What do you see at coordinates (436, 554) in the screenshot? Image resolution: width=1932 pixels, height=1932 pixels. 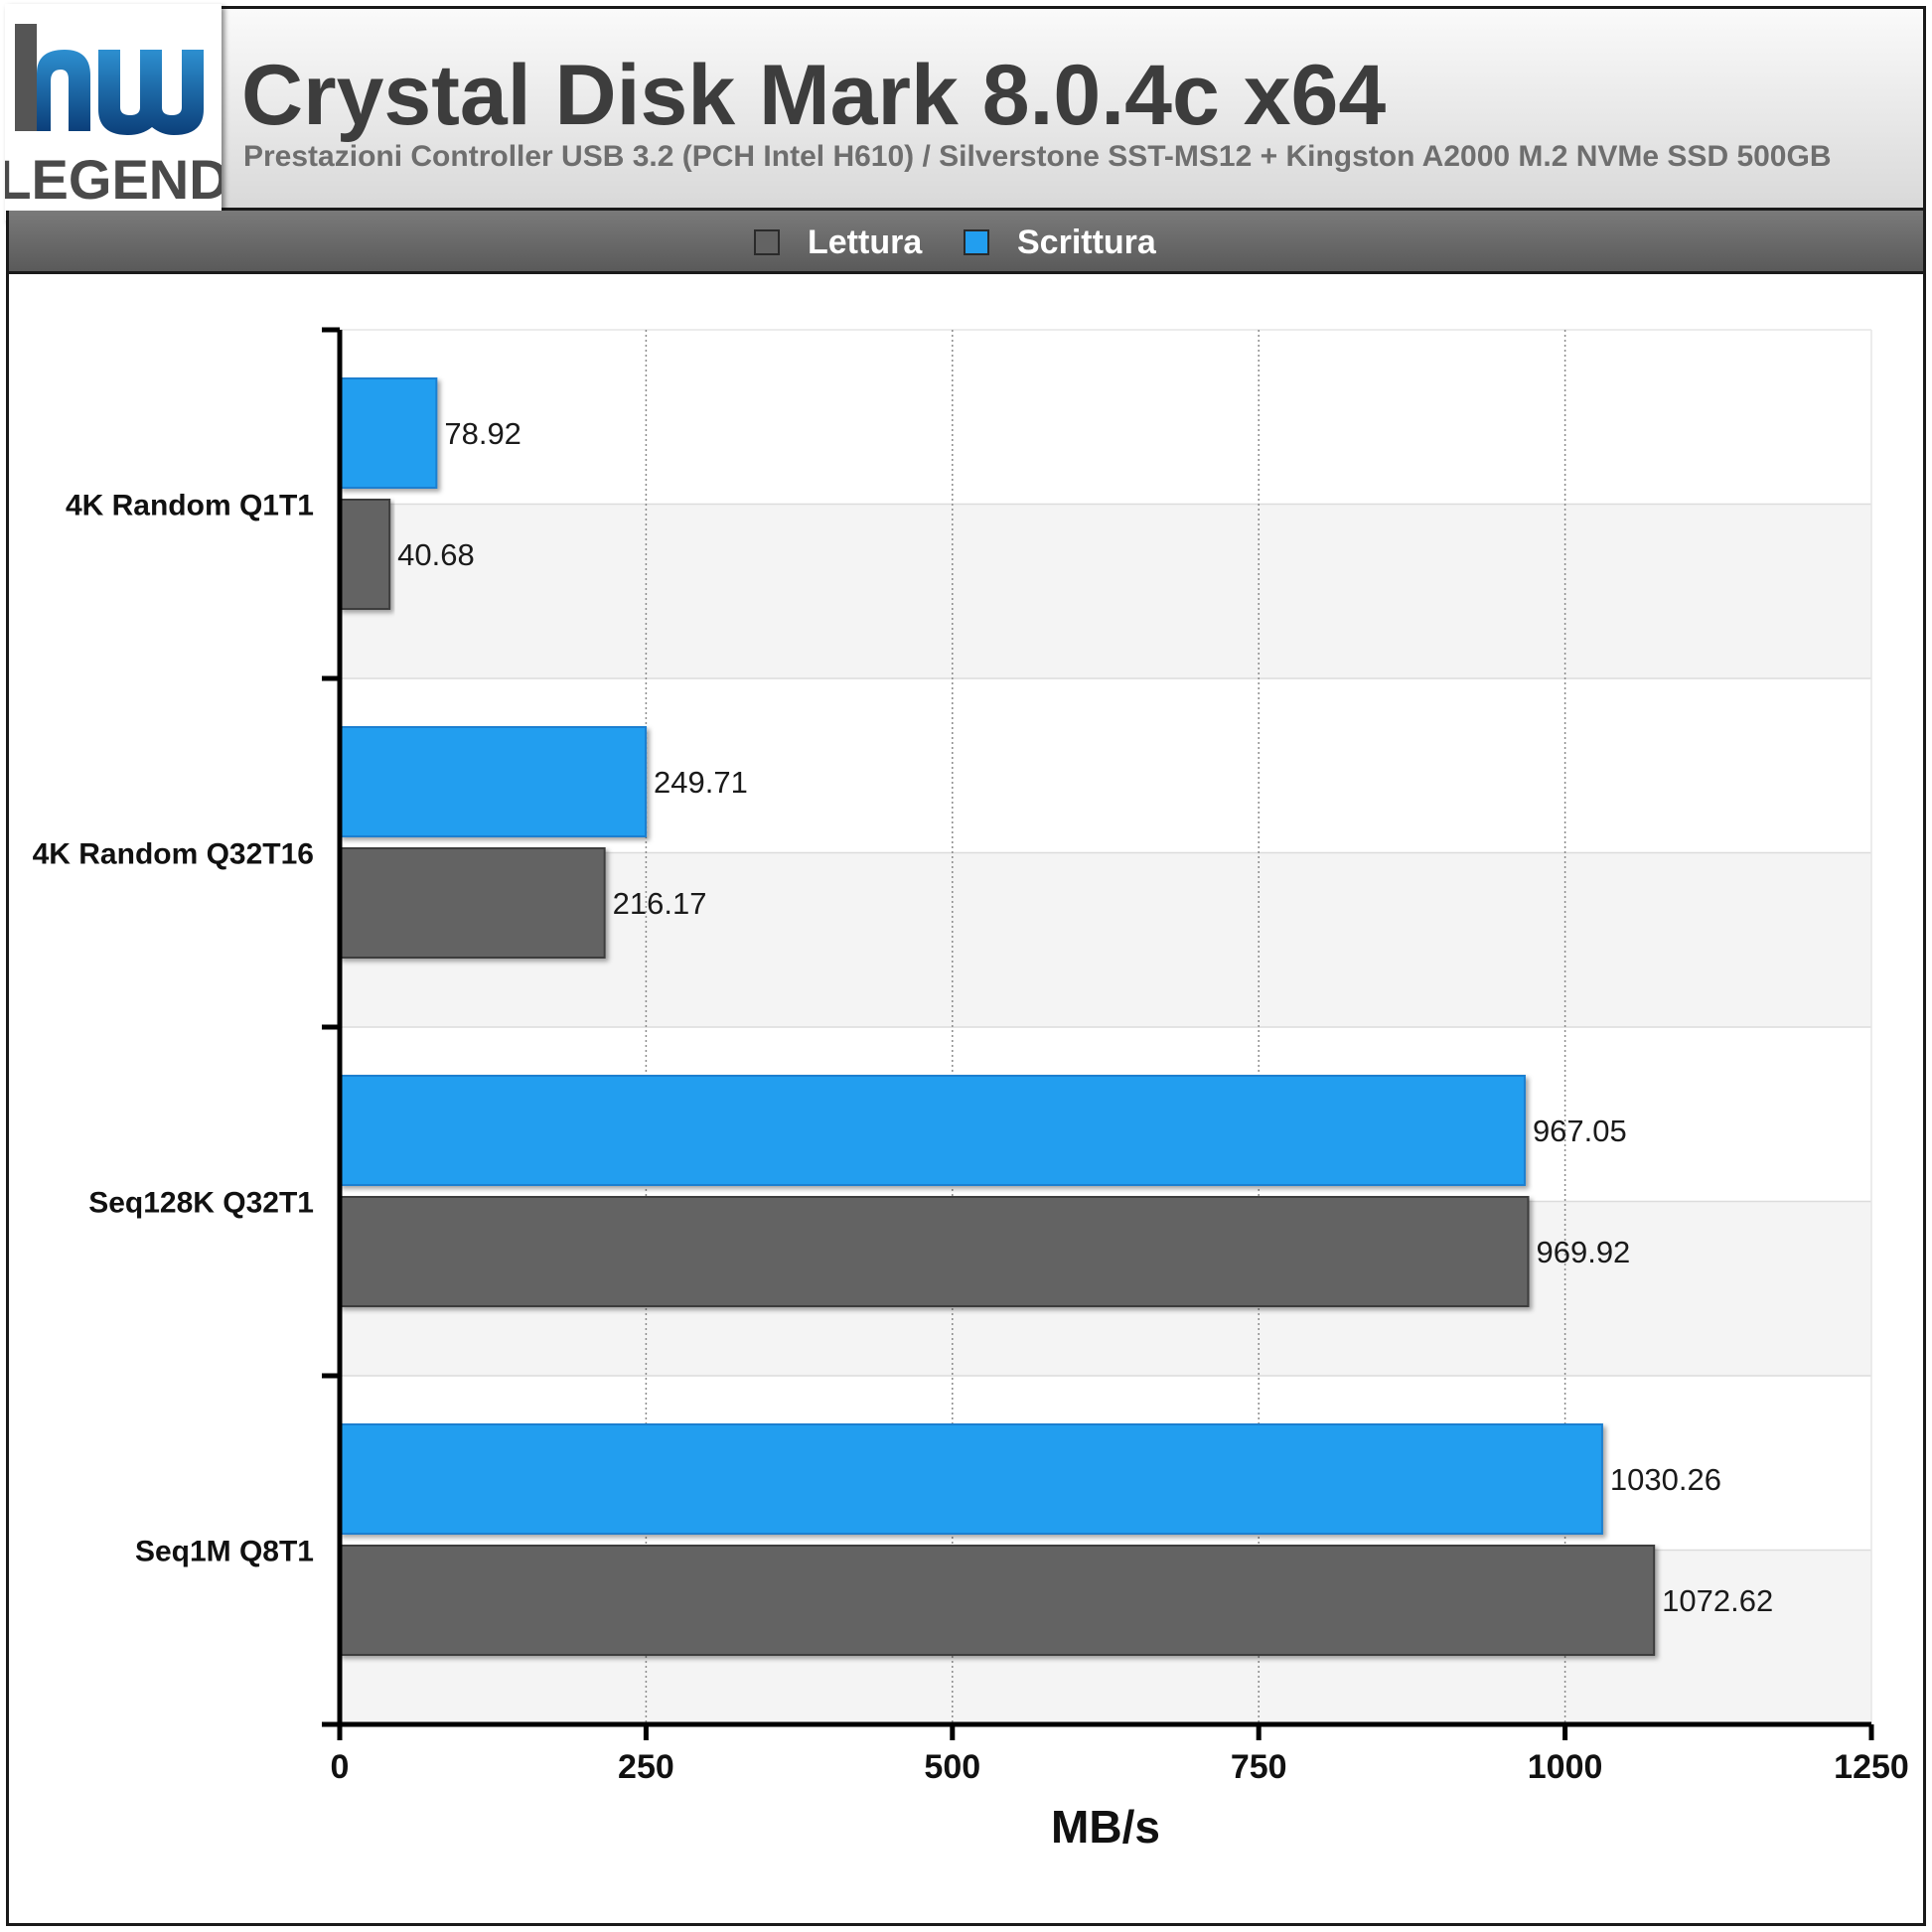 I see `data-label-lettura: 40.68` at bounding box center [436, 554].